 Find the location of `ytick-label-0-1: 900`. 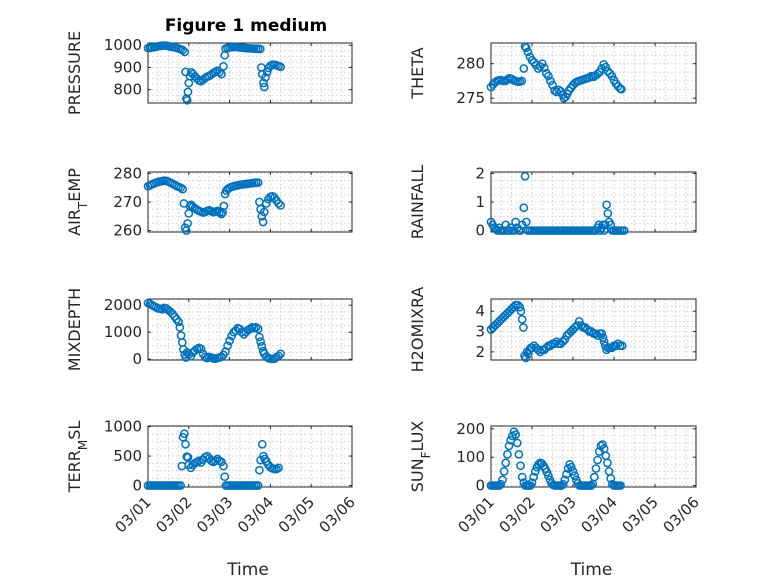

ytick-label-0-1: 900 is located at coordinates (127, 67).